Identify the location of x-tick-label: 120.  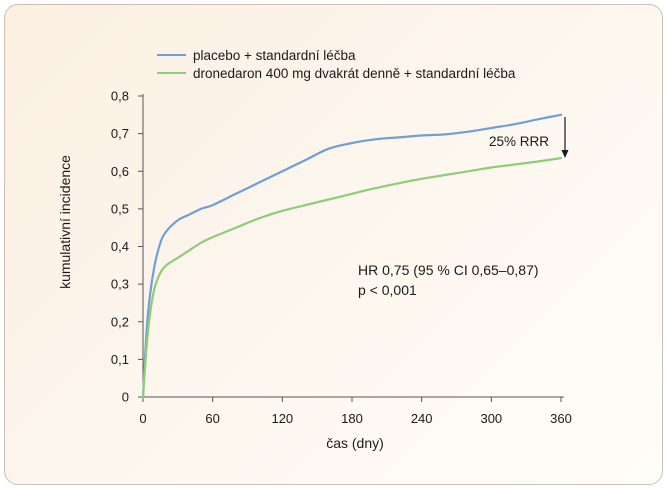
(282, 418).